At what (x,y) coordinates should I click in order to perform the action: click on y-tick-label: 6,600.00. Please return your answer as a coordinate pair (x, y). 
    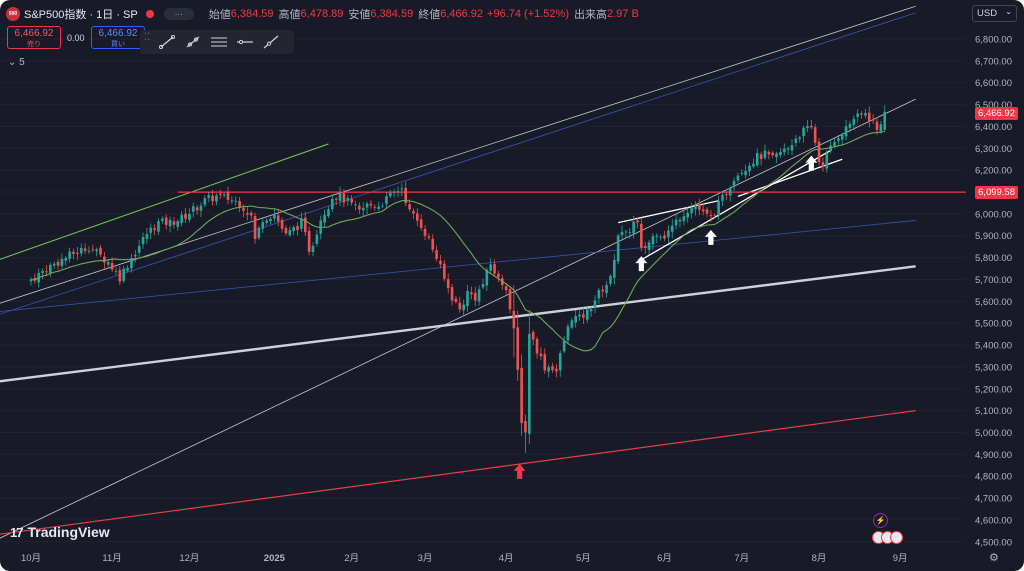
    Looking at the image, I should click on (993, 83).